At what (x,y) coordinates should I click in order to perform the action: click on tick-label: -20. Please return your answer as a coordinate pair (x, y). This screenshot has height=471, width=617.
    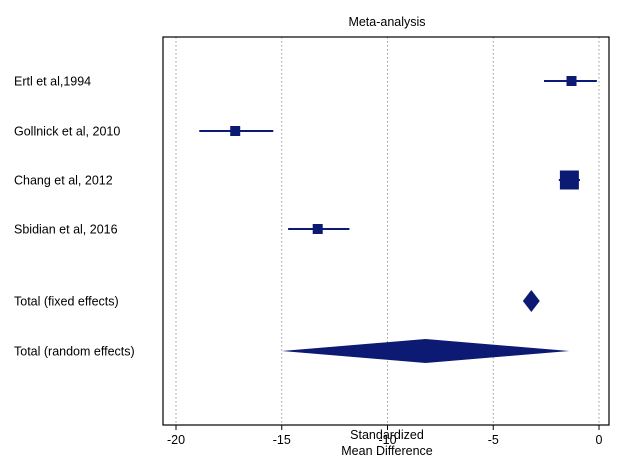
    Looking at the image, I should click on (176, 440).